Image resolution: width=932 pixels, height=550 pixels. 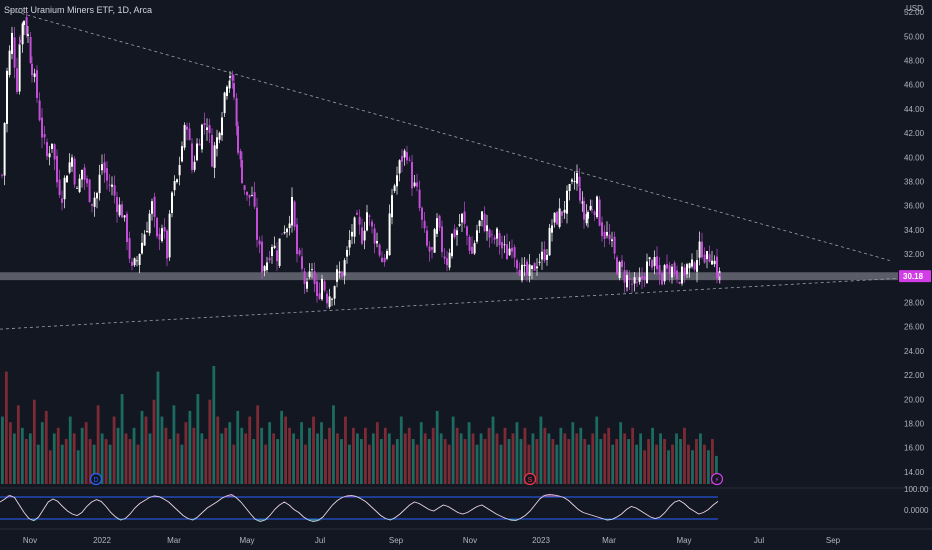 I want to click on lower-trendline, so click(x=449, y=303).